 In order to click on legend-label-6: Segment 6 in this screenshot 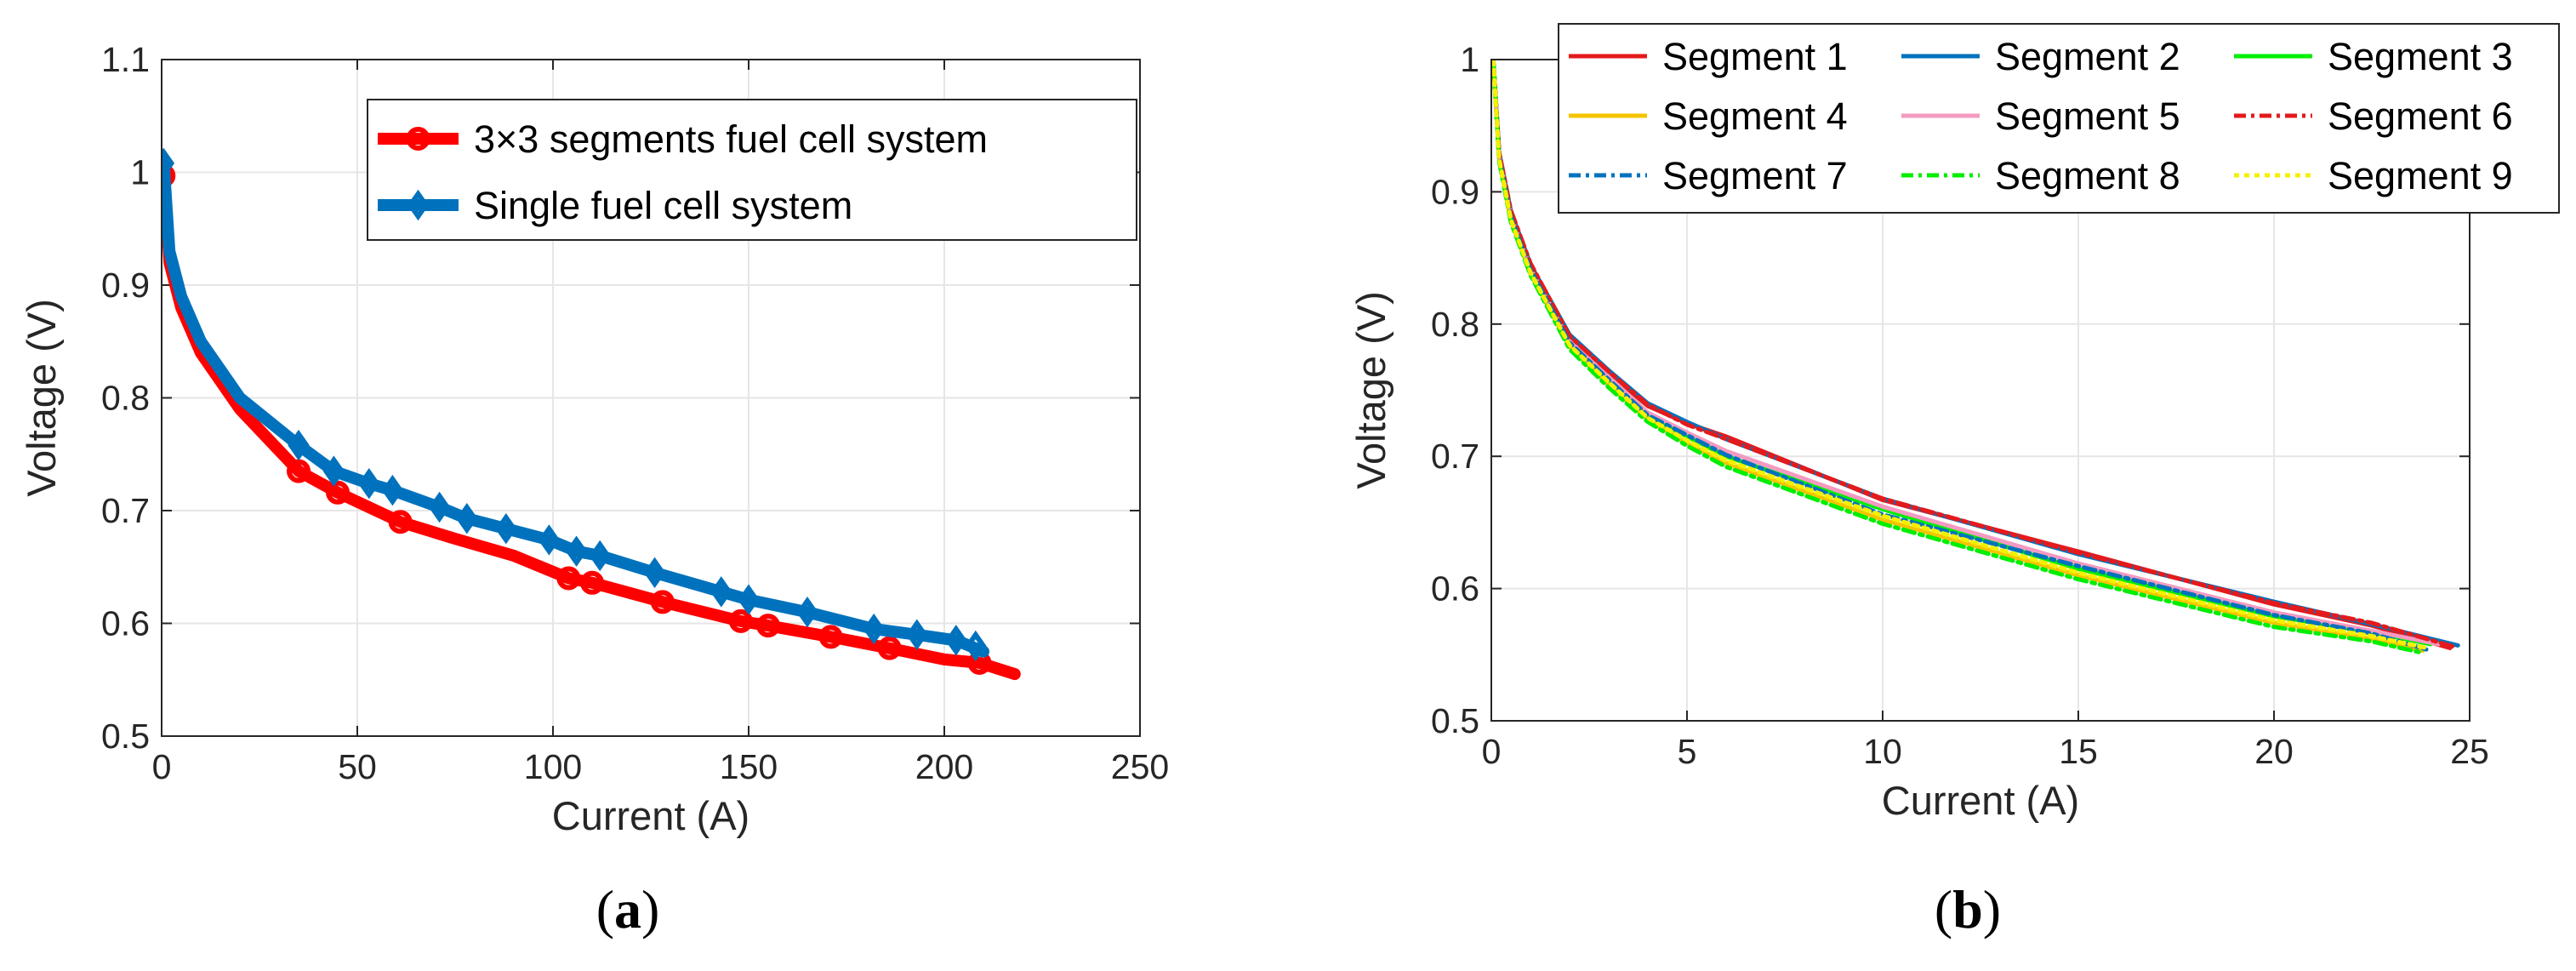, I will do `click(2420, 116)`.